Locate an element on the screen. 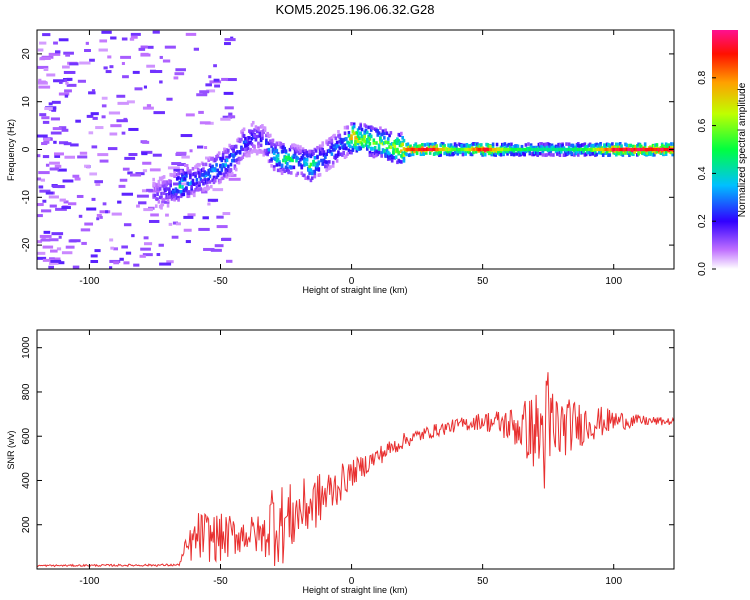 The image size is (750, 600). y-tick-label: 200 is located at coordinates (26, 524).